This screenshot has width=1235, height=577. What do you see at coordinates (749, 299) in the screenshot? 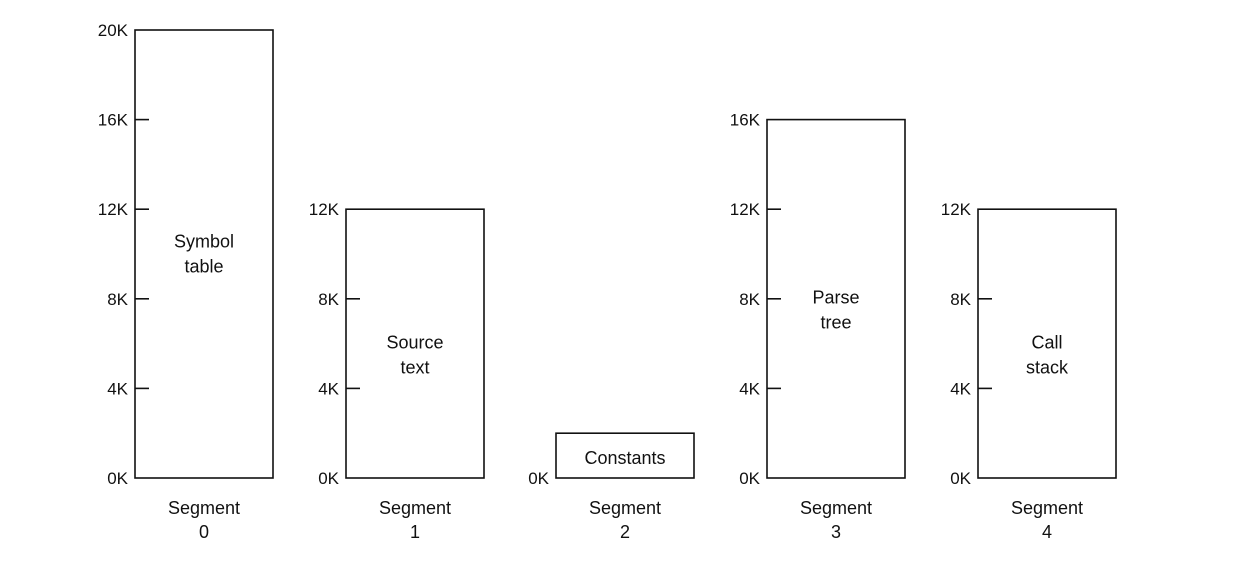
I see `segment-3-tick-label: 8K` at bounding box center [749, 299].